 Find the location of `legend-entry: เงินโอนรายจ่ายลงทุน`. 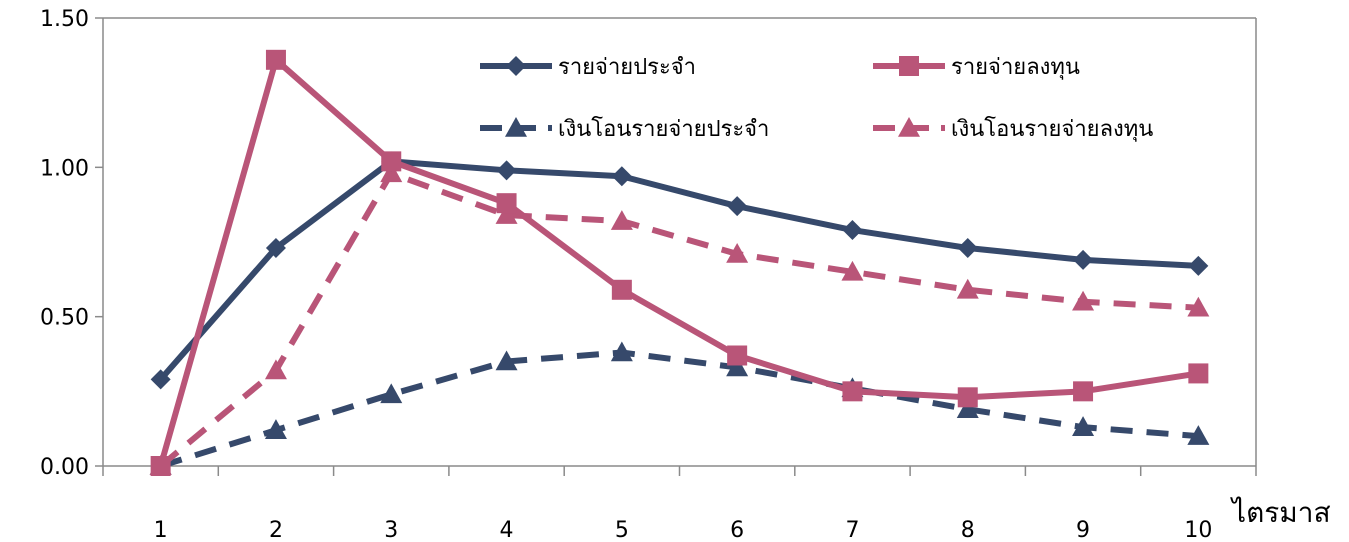

legend-entry: เงินโอนรายจ่ายลงทุน is located at coordinates (1013, 129).